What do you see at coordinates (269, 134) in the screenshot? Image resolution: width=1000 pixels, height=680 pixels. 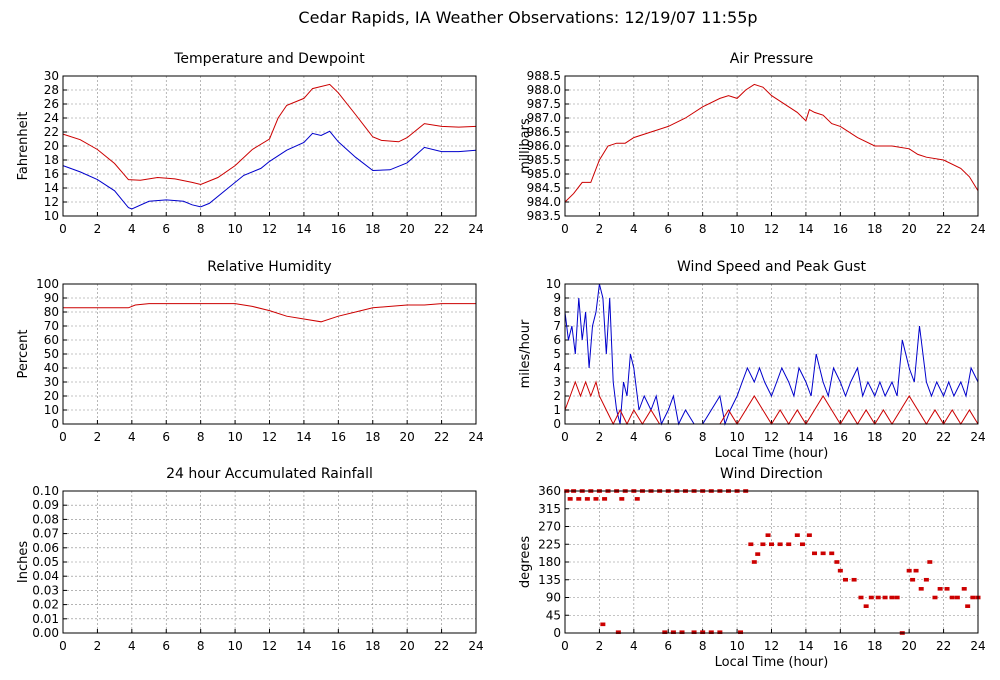 I see `temp-series-0-line` at bounding box center [269, 134].